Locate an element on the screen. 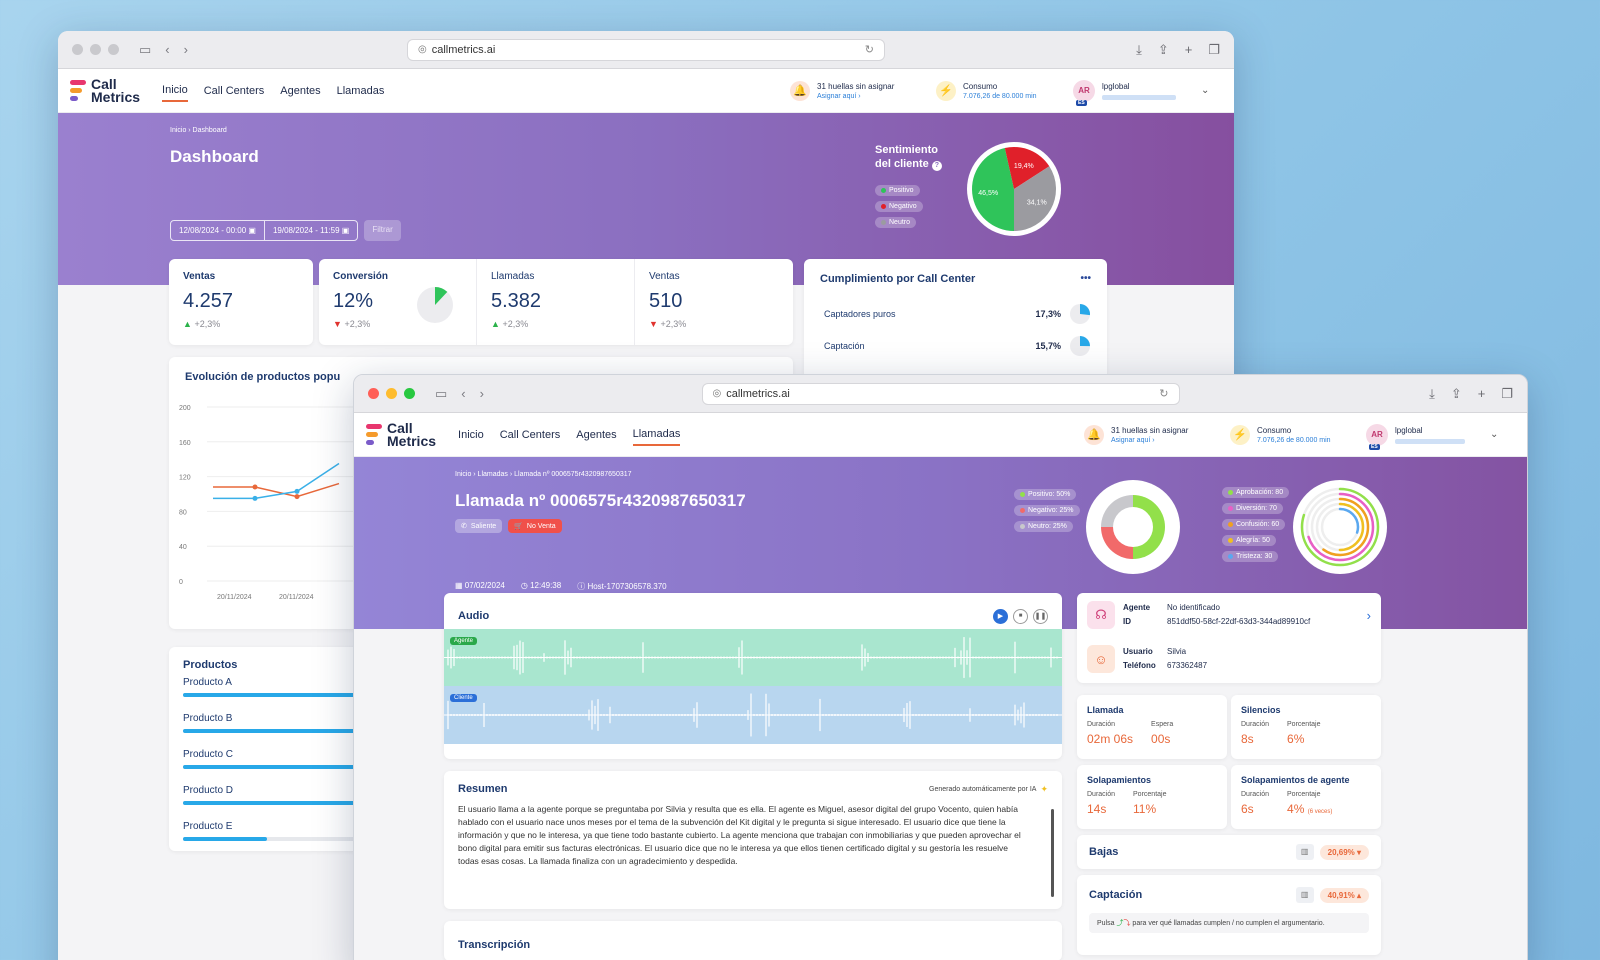 The width and height of the screenshot is (1600, 960). pie-label: 46,5% is located at coordinates (988, 193).